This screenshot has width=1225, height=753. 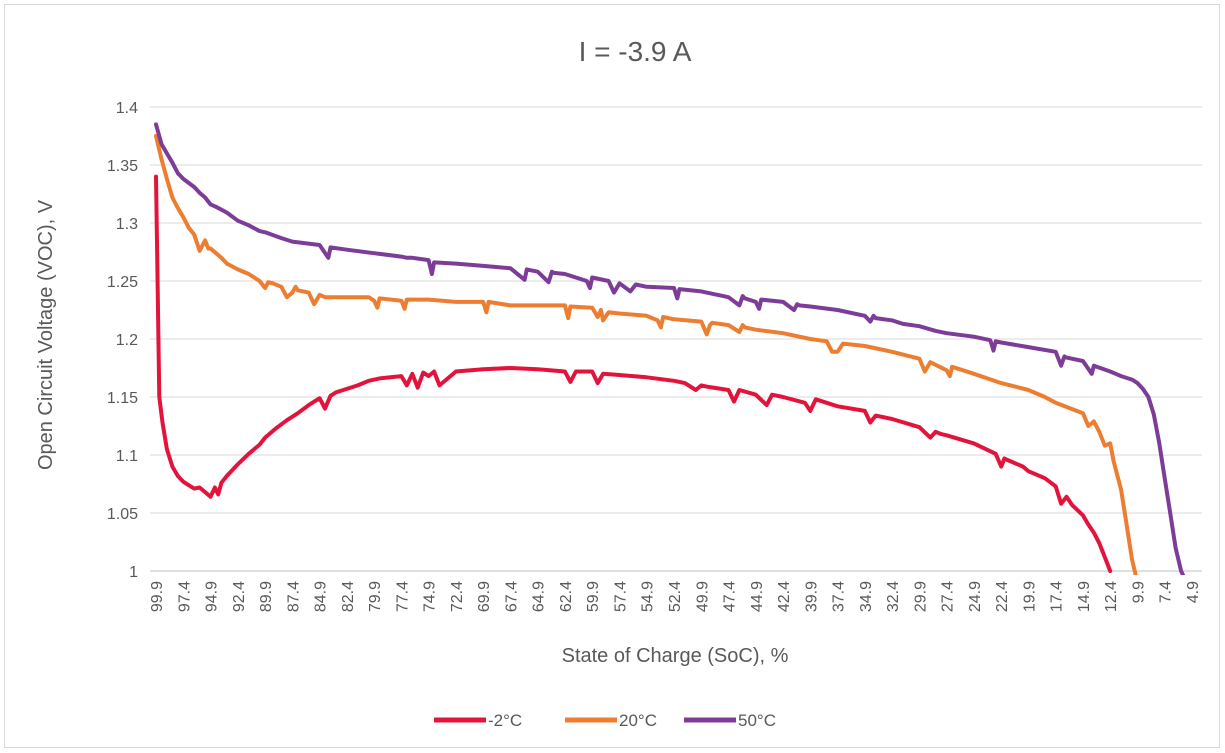 What do you see at coordinates (605, 720) in the screenshot?
I see `legend: -2°C 20°C 50°C` at bounding box center [605, 720].